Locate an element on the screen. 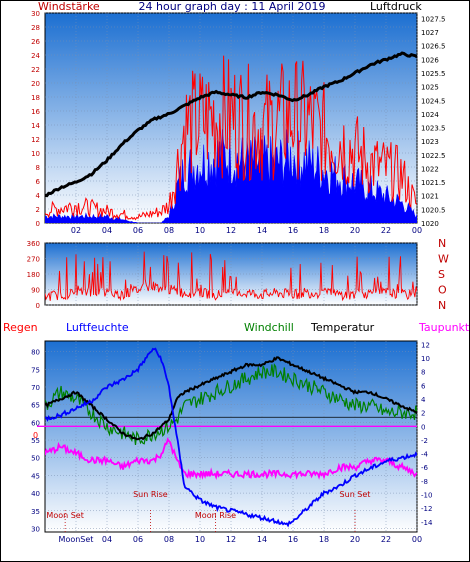 Image resolution: width=470 pixels, height=562 pixels. panel-3-x-ticks: MoonSet 04 06 08 10 12 14 16 18 20 22 00 is located at coordinates (241, 539).